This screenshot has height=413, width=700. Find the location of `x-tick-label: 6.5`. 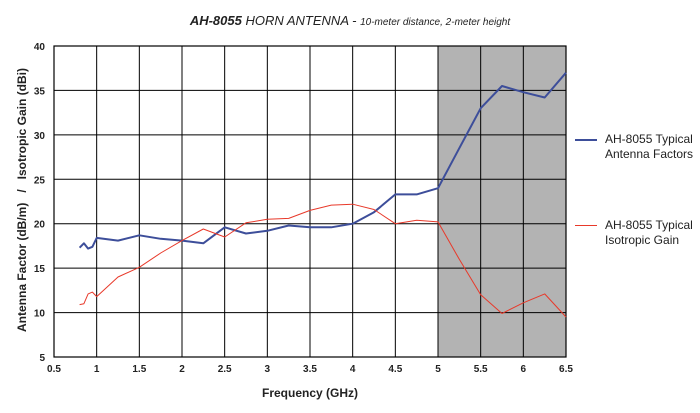

x-tick-label: 6.5 is located at coordinates (566, 369).